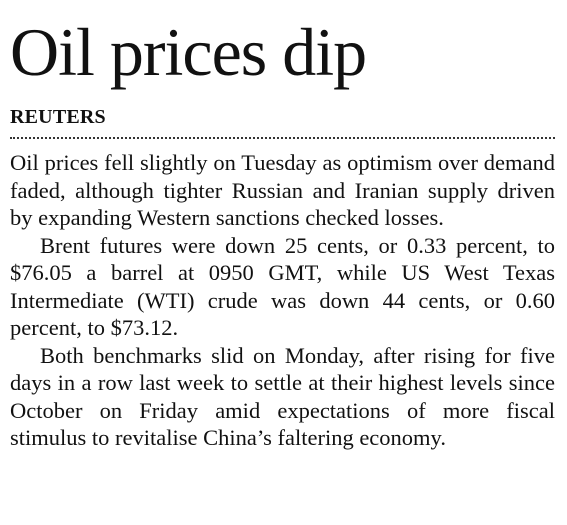 Image resolution: width=567 pixels, height=525 pixels. I want to click on byline: REUTERS, so click(58, 117).